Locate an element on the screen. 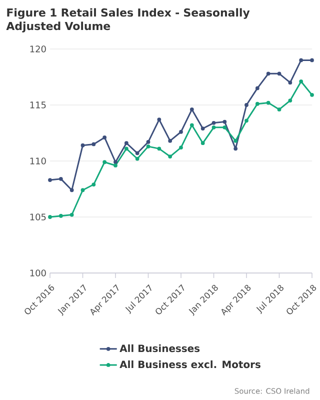 This screenshot has width=320, height=400. y-tick-label: 110 is located at coordinates (38, 161).